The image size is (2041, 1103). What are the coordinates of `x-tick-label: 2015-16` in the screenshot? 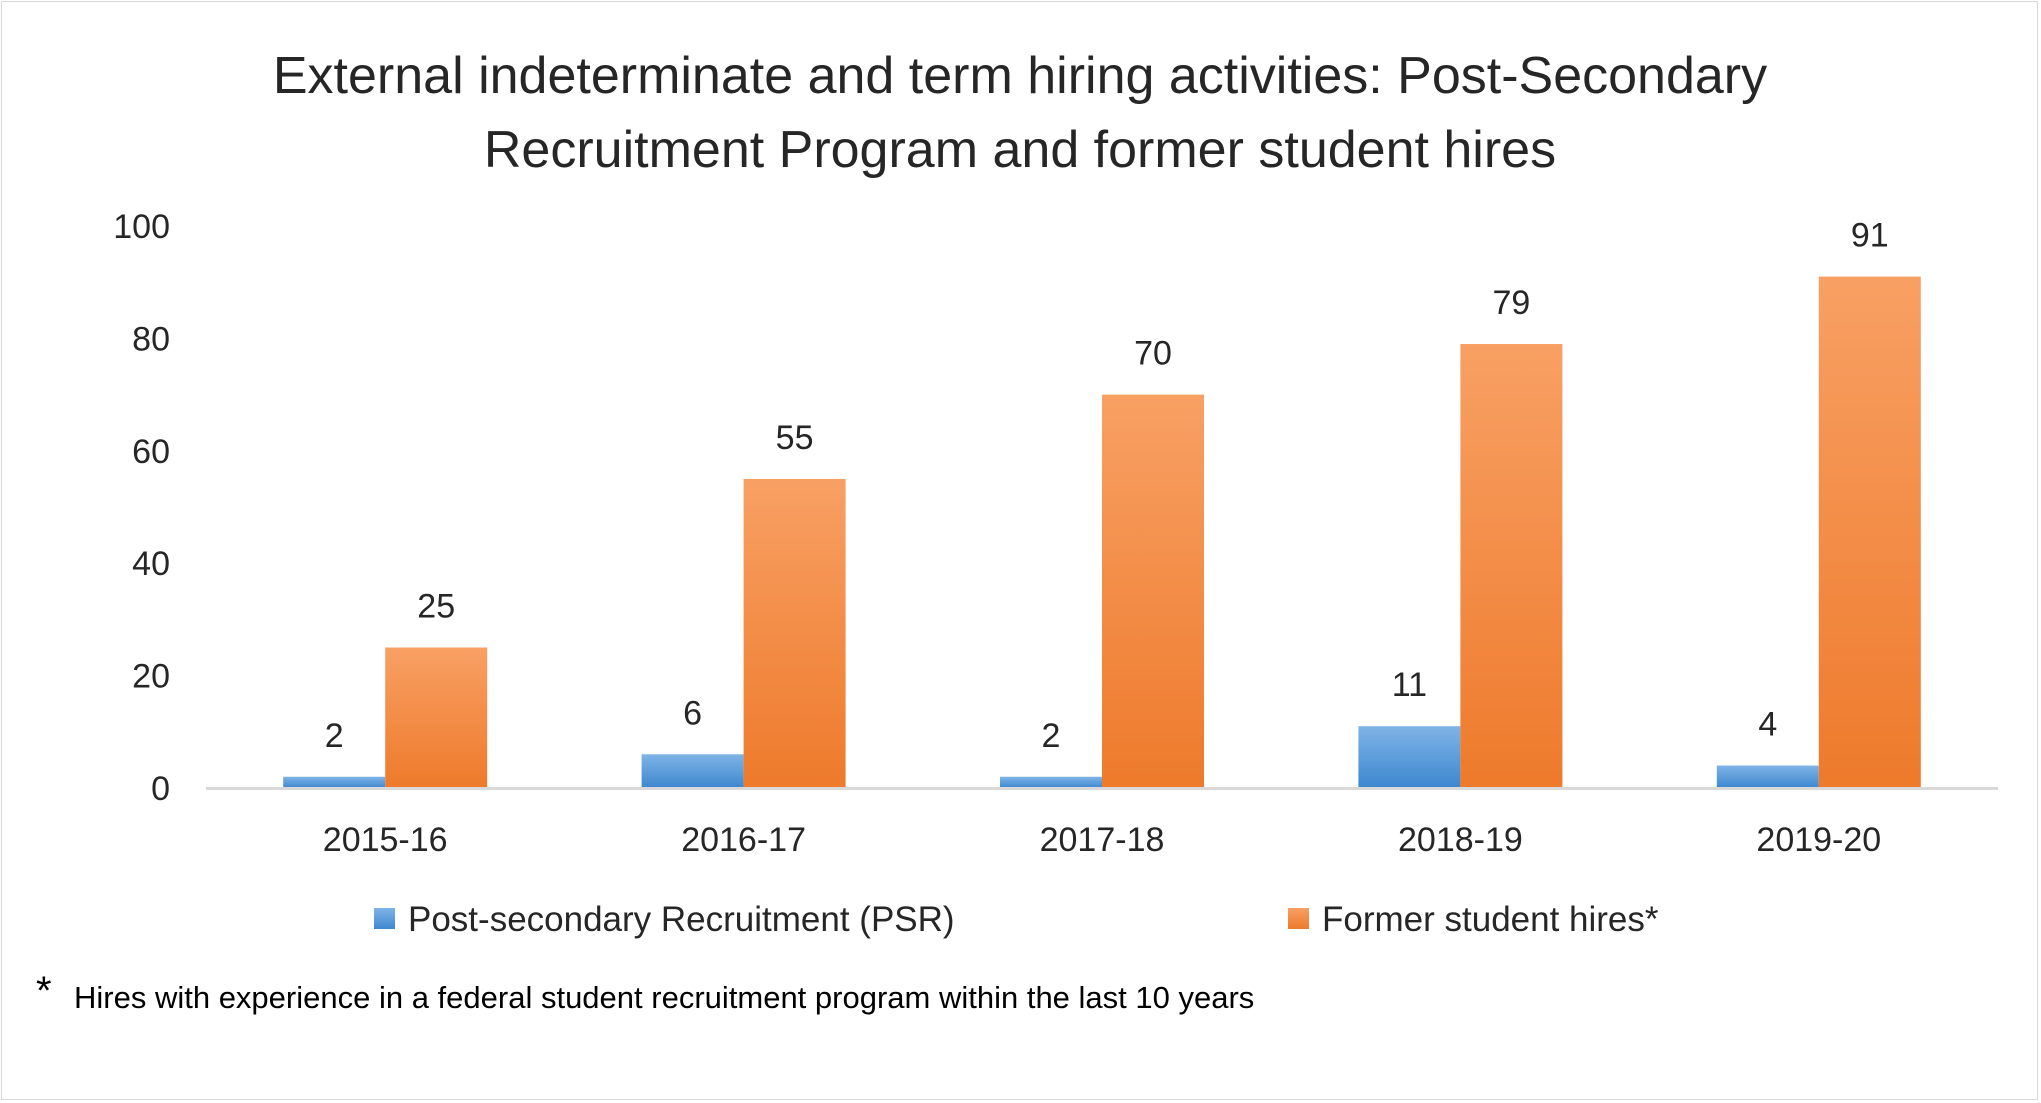 It's located at (385, 840).